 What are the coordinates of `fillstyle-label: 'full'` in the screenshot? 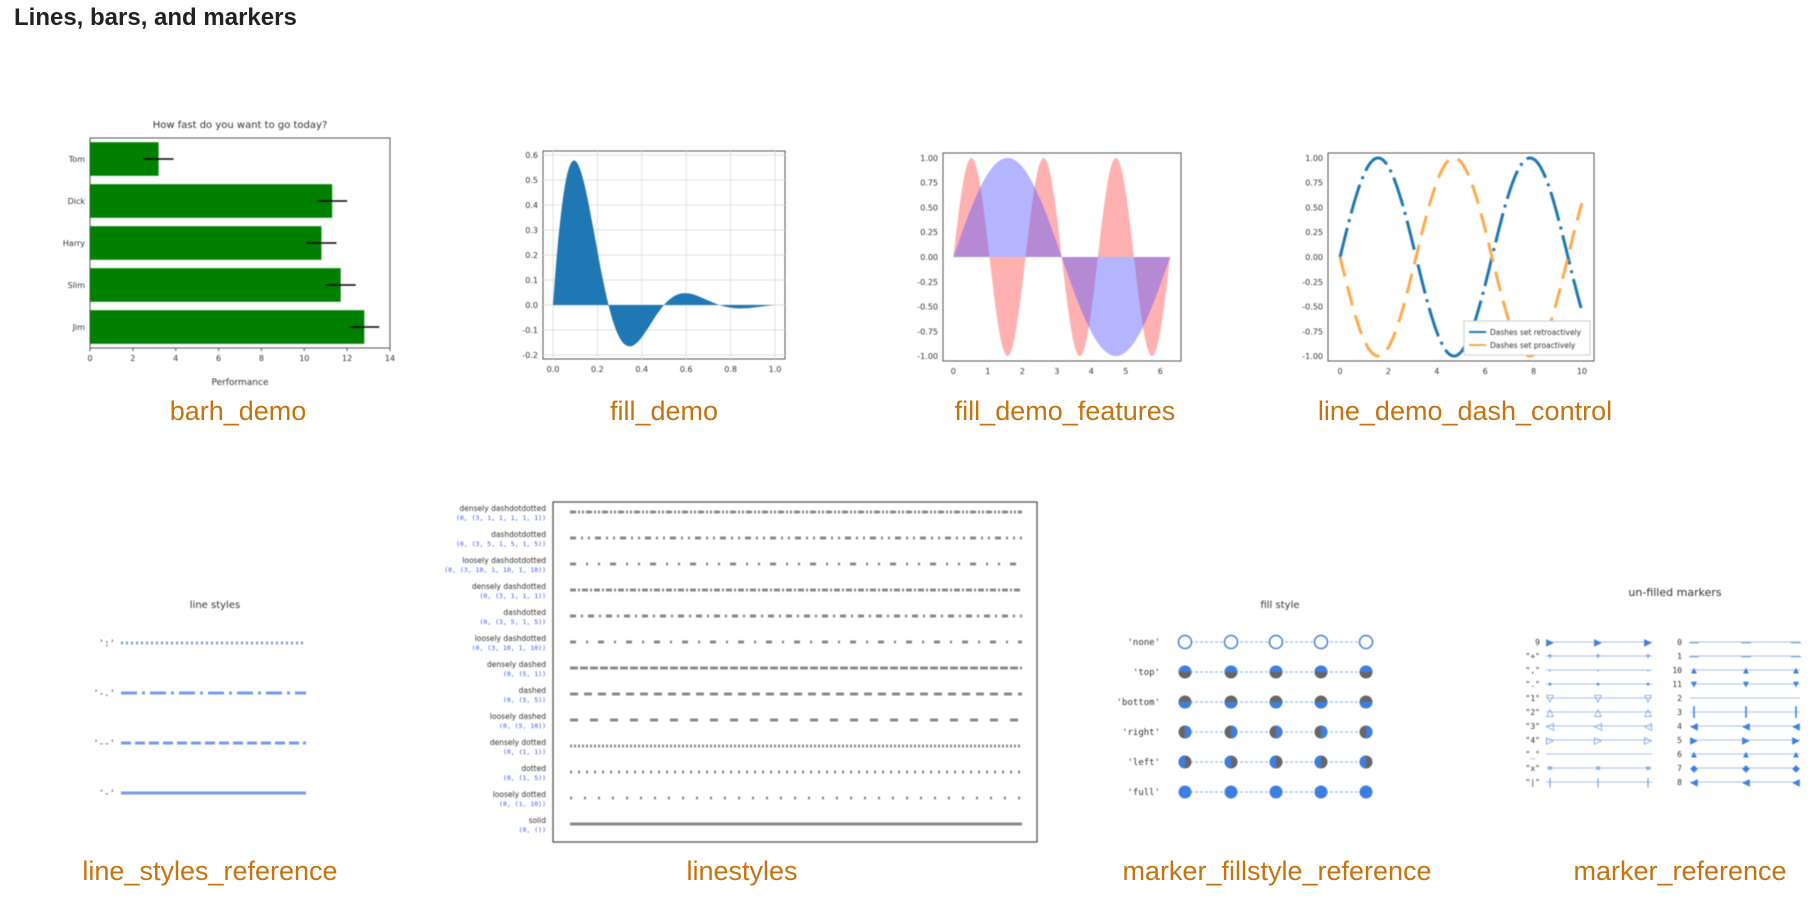 It's located at (1143, 793).